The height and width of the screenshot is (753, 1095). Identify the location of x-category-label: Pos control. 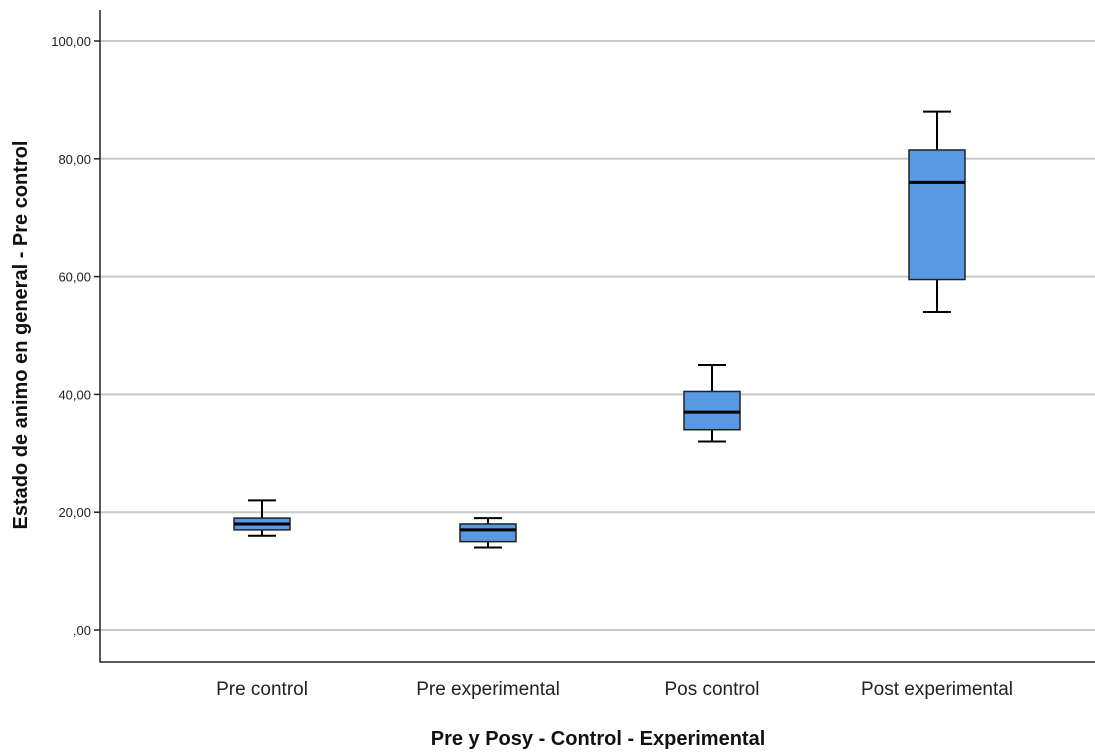
(711, 689).